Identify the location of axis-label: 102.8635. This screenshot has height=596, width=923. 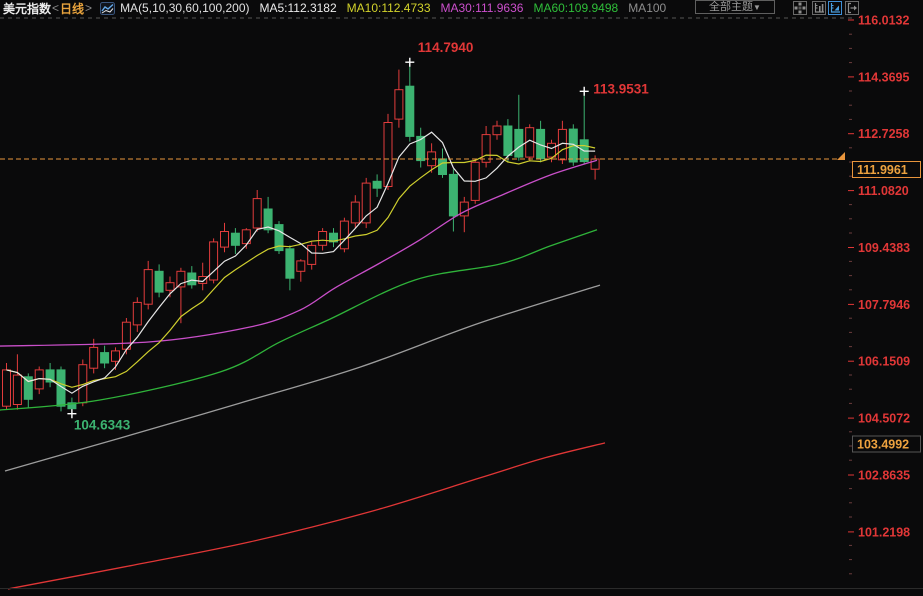
(884, 476).